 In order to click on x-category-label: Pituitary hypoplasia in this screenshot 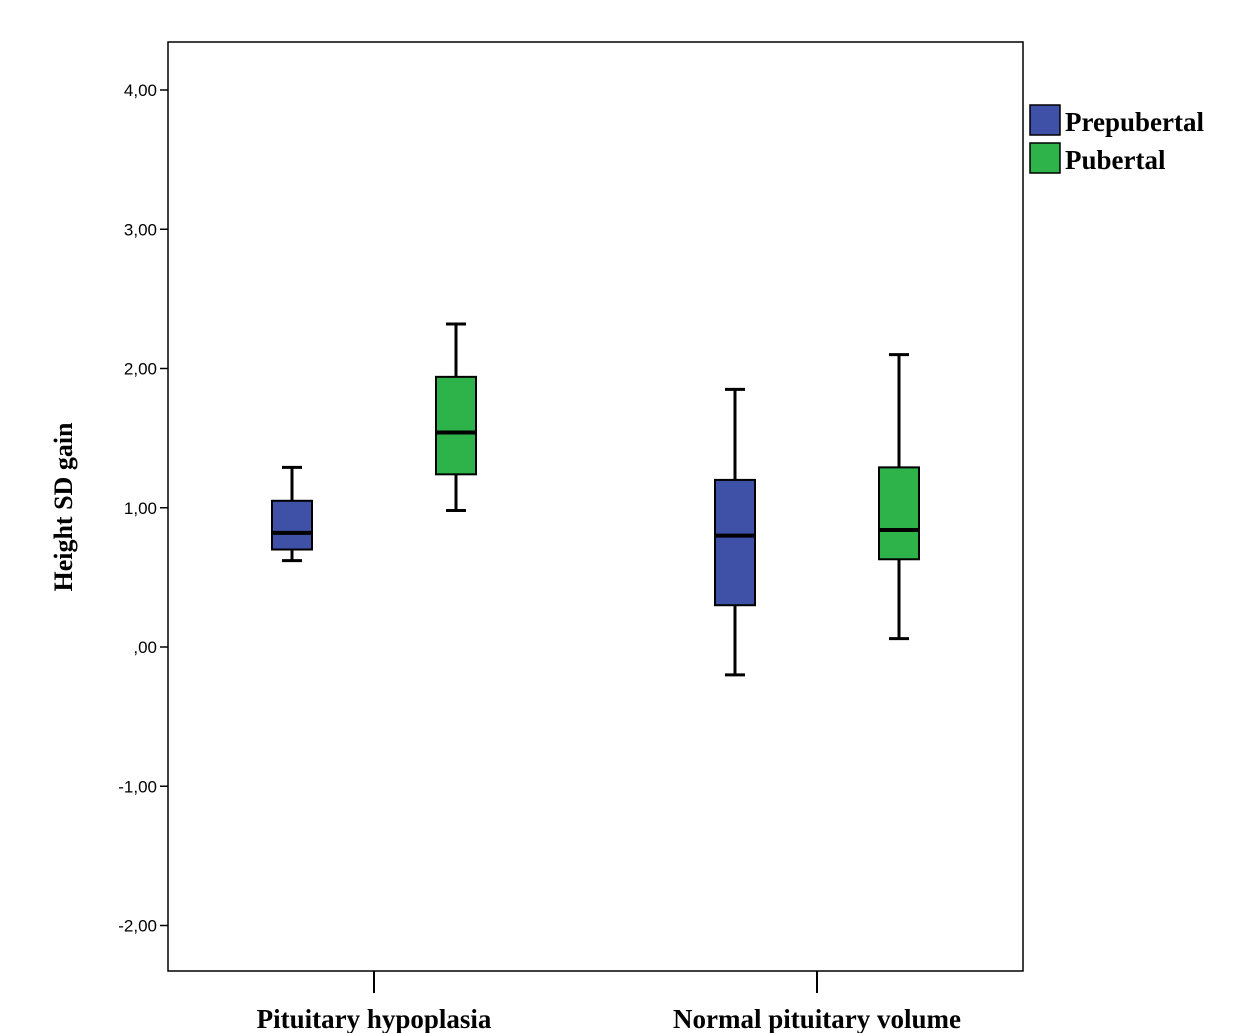, I will do `click(374, 1018)`.